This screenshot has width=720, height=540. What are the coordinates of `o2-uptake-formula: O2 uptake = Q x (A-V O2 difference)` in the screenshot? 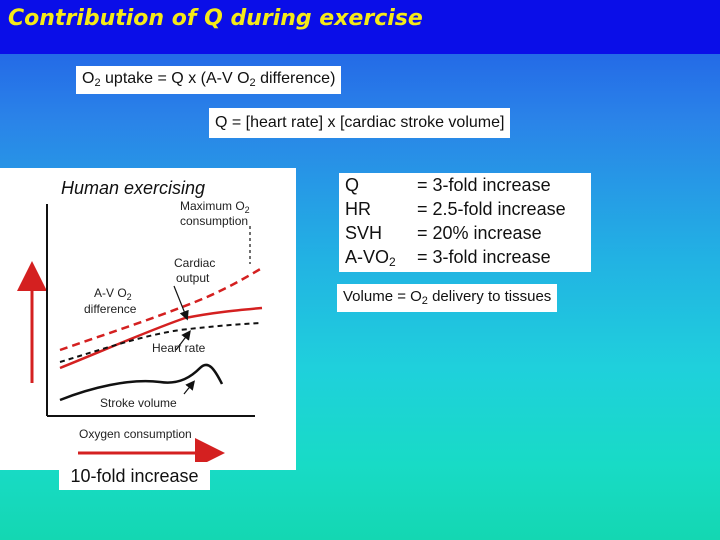 It's located at (209, 80).